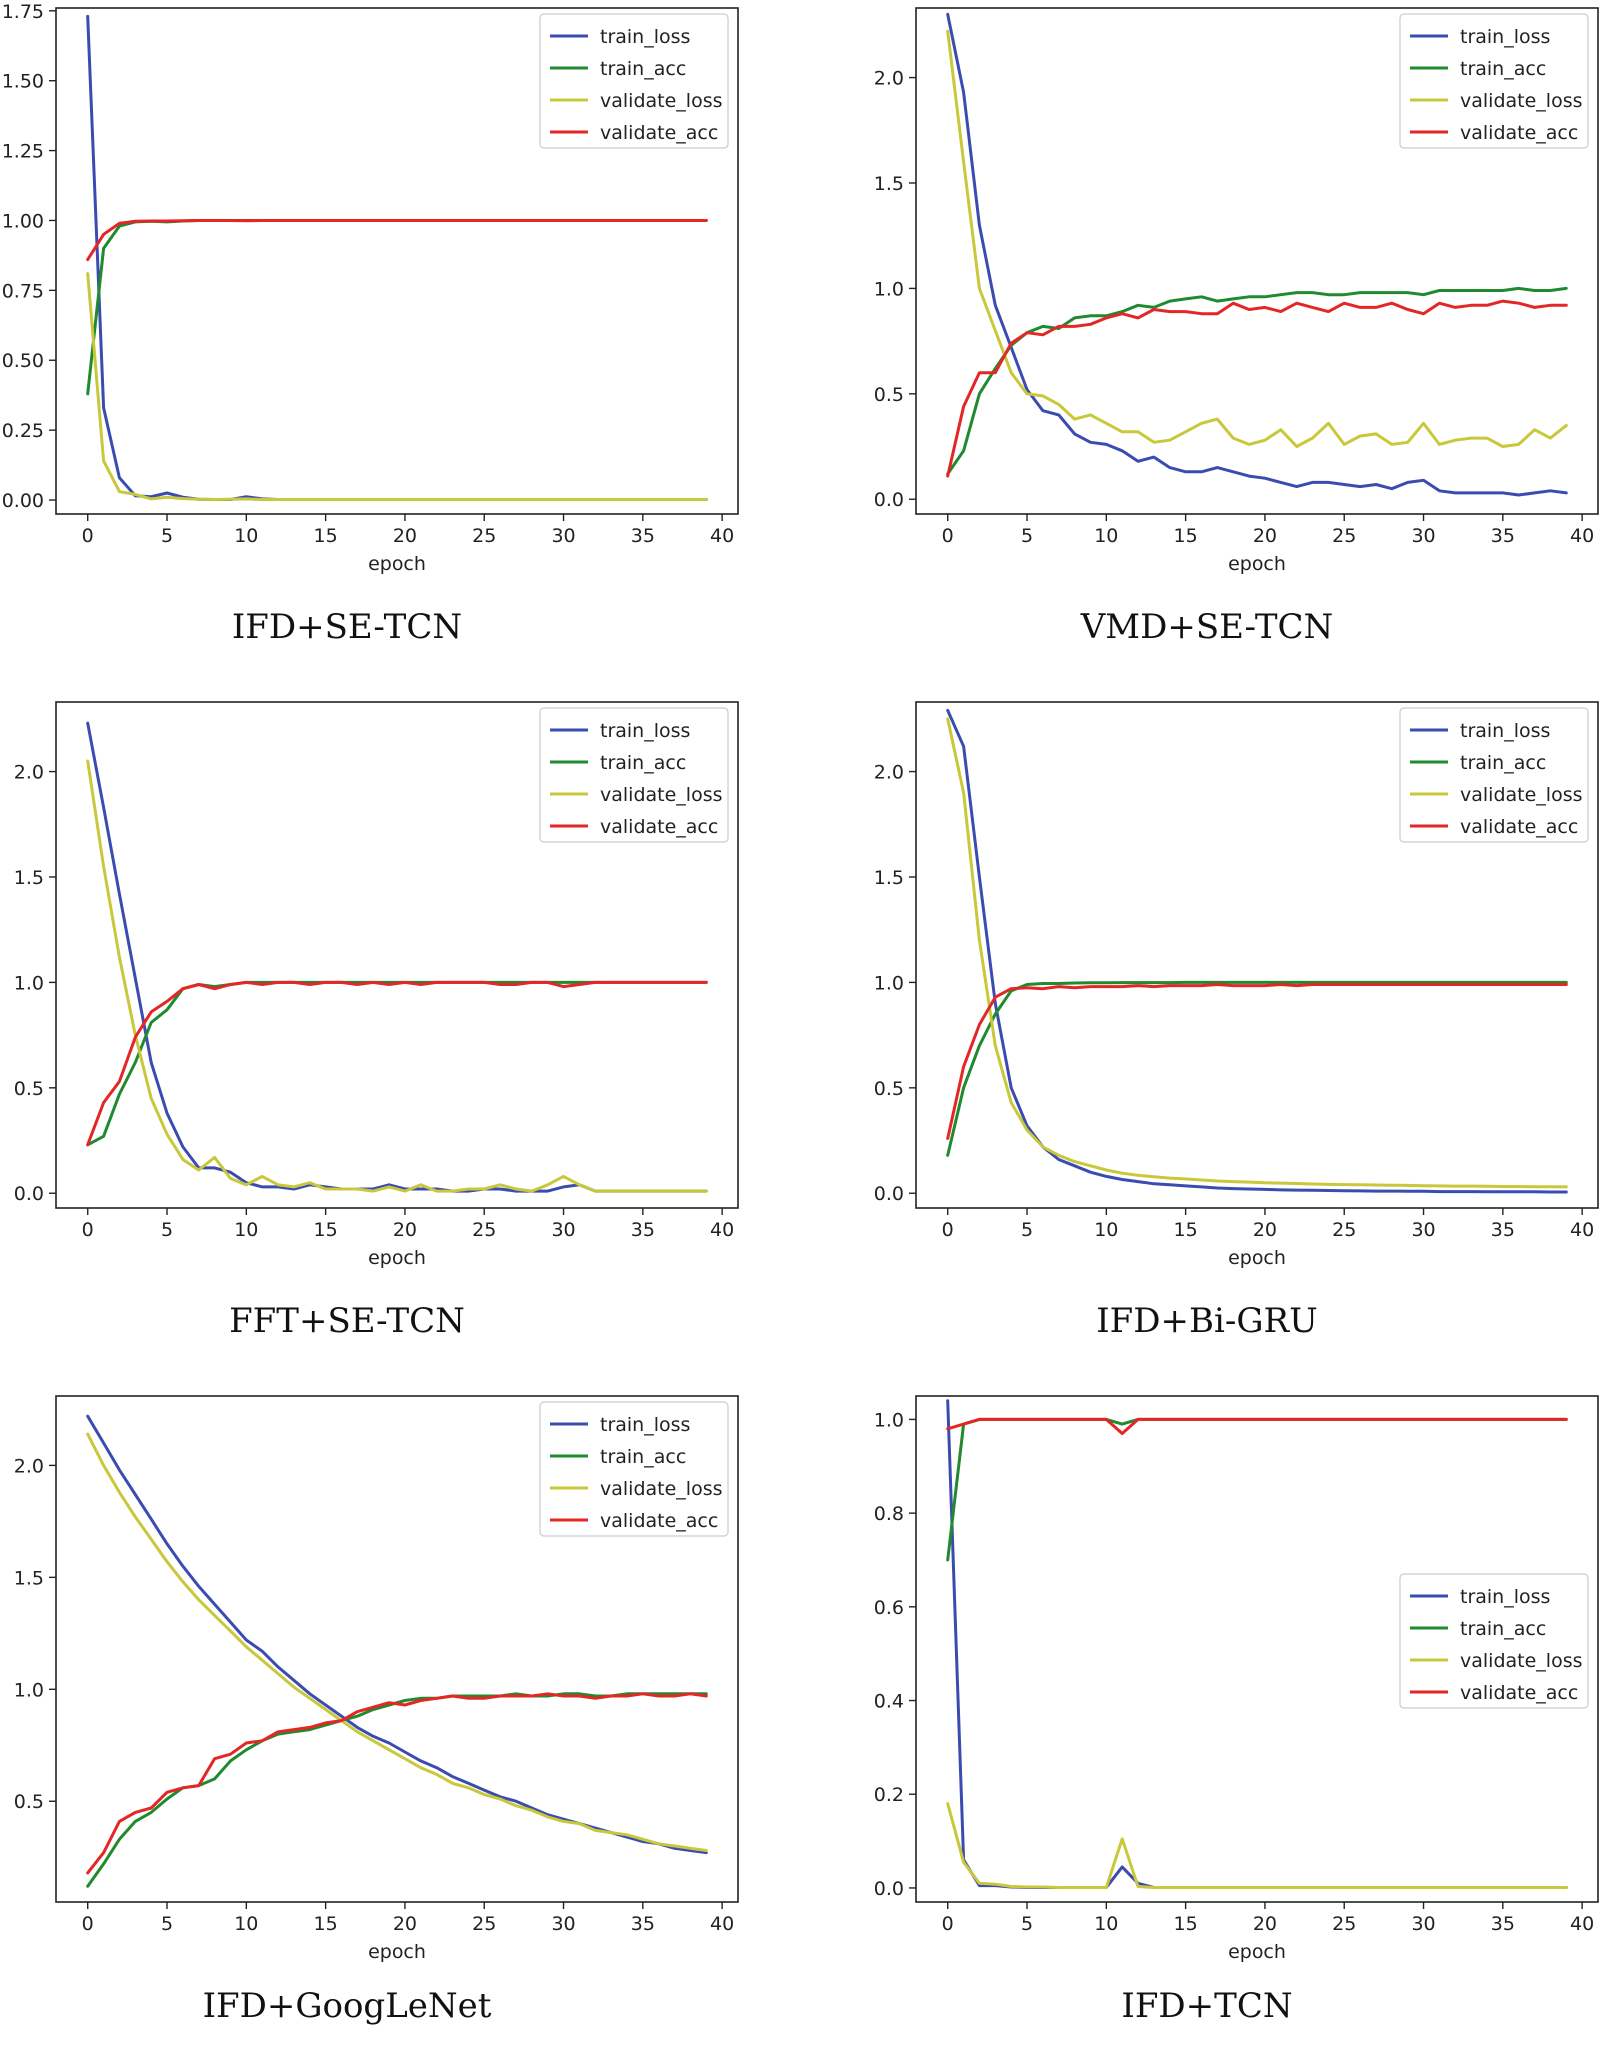  What do you see at coordinates (347, 2006) in the screenshot?
I see `panel-caption: IFD+GoogLeNet` at bounding box center [347, 2006].